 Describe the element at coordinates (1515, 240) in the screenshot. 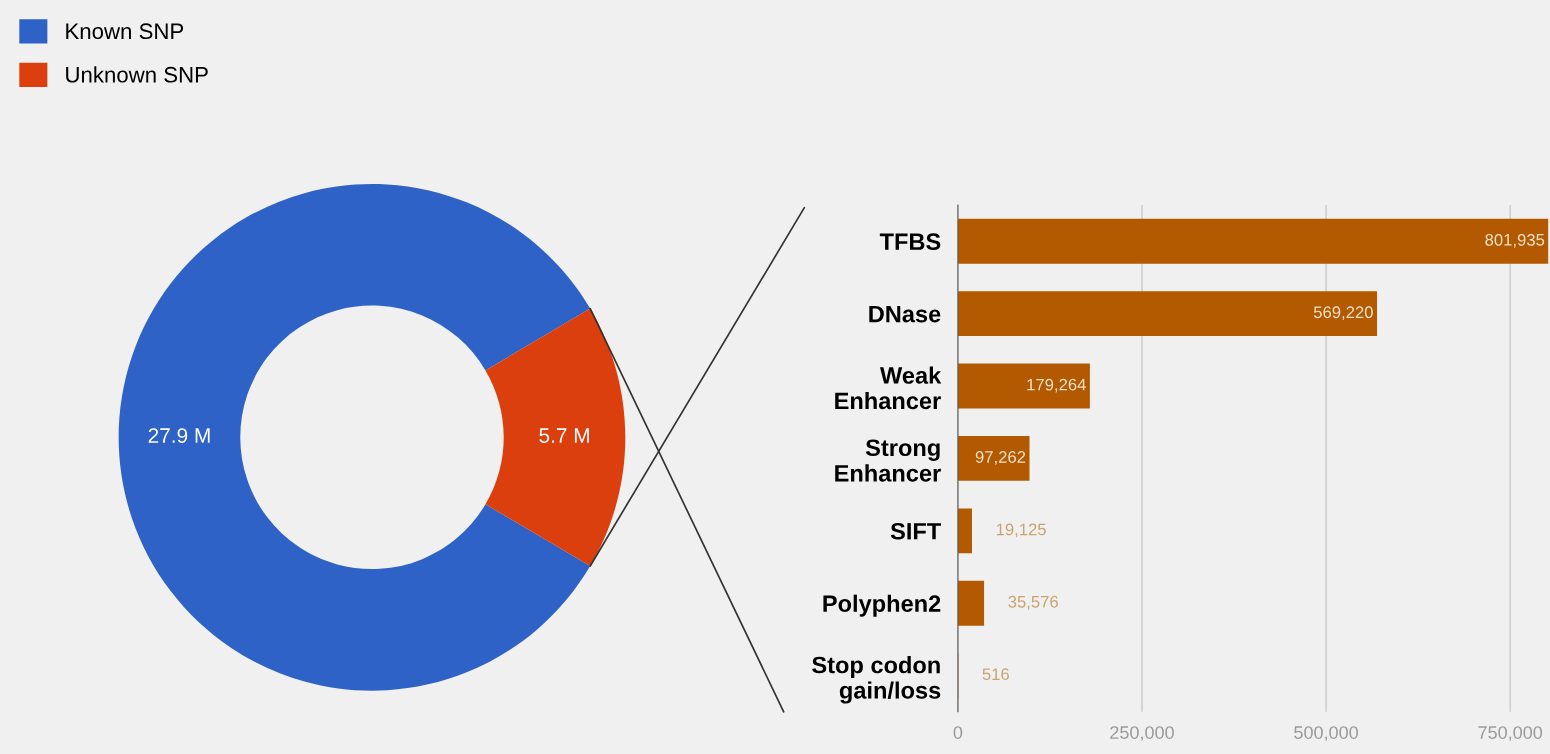

I see `data-label: 801,935` at that location.